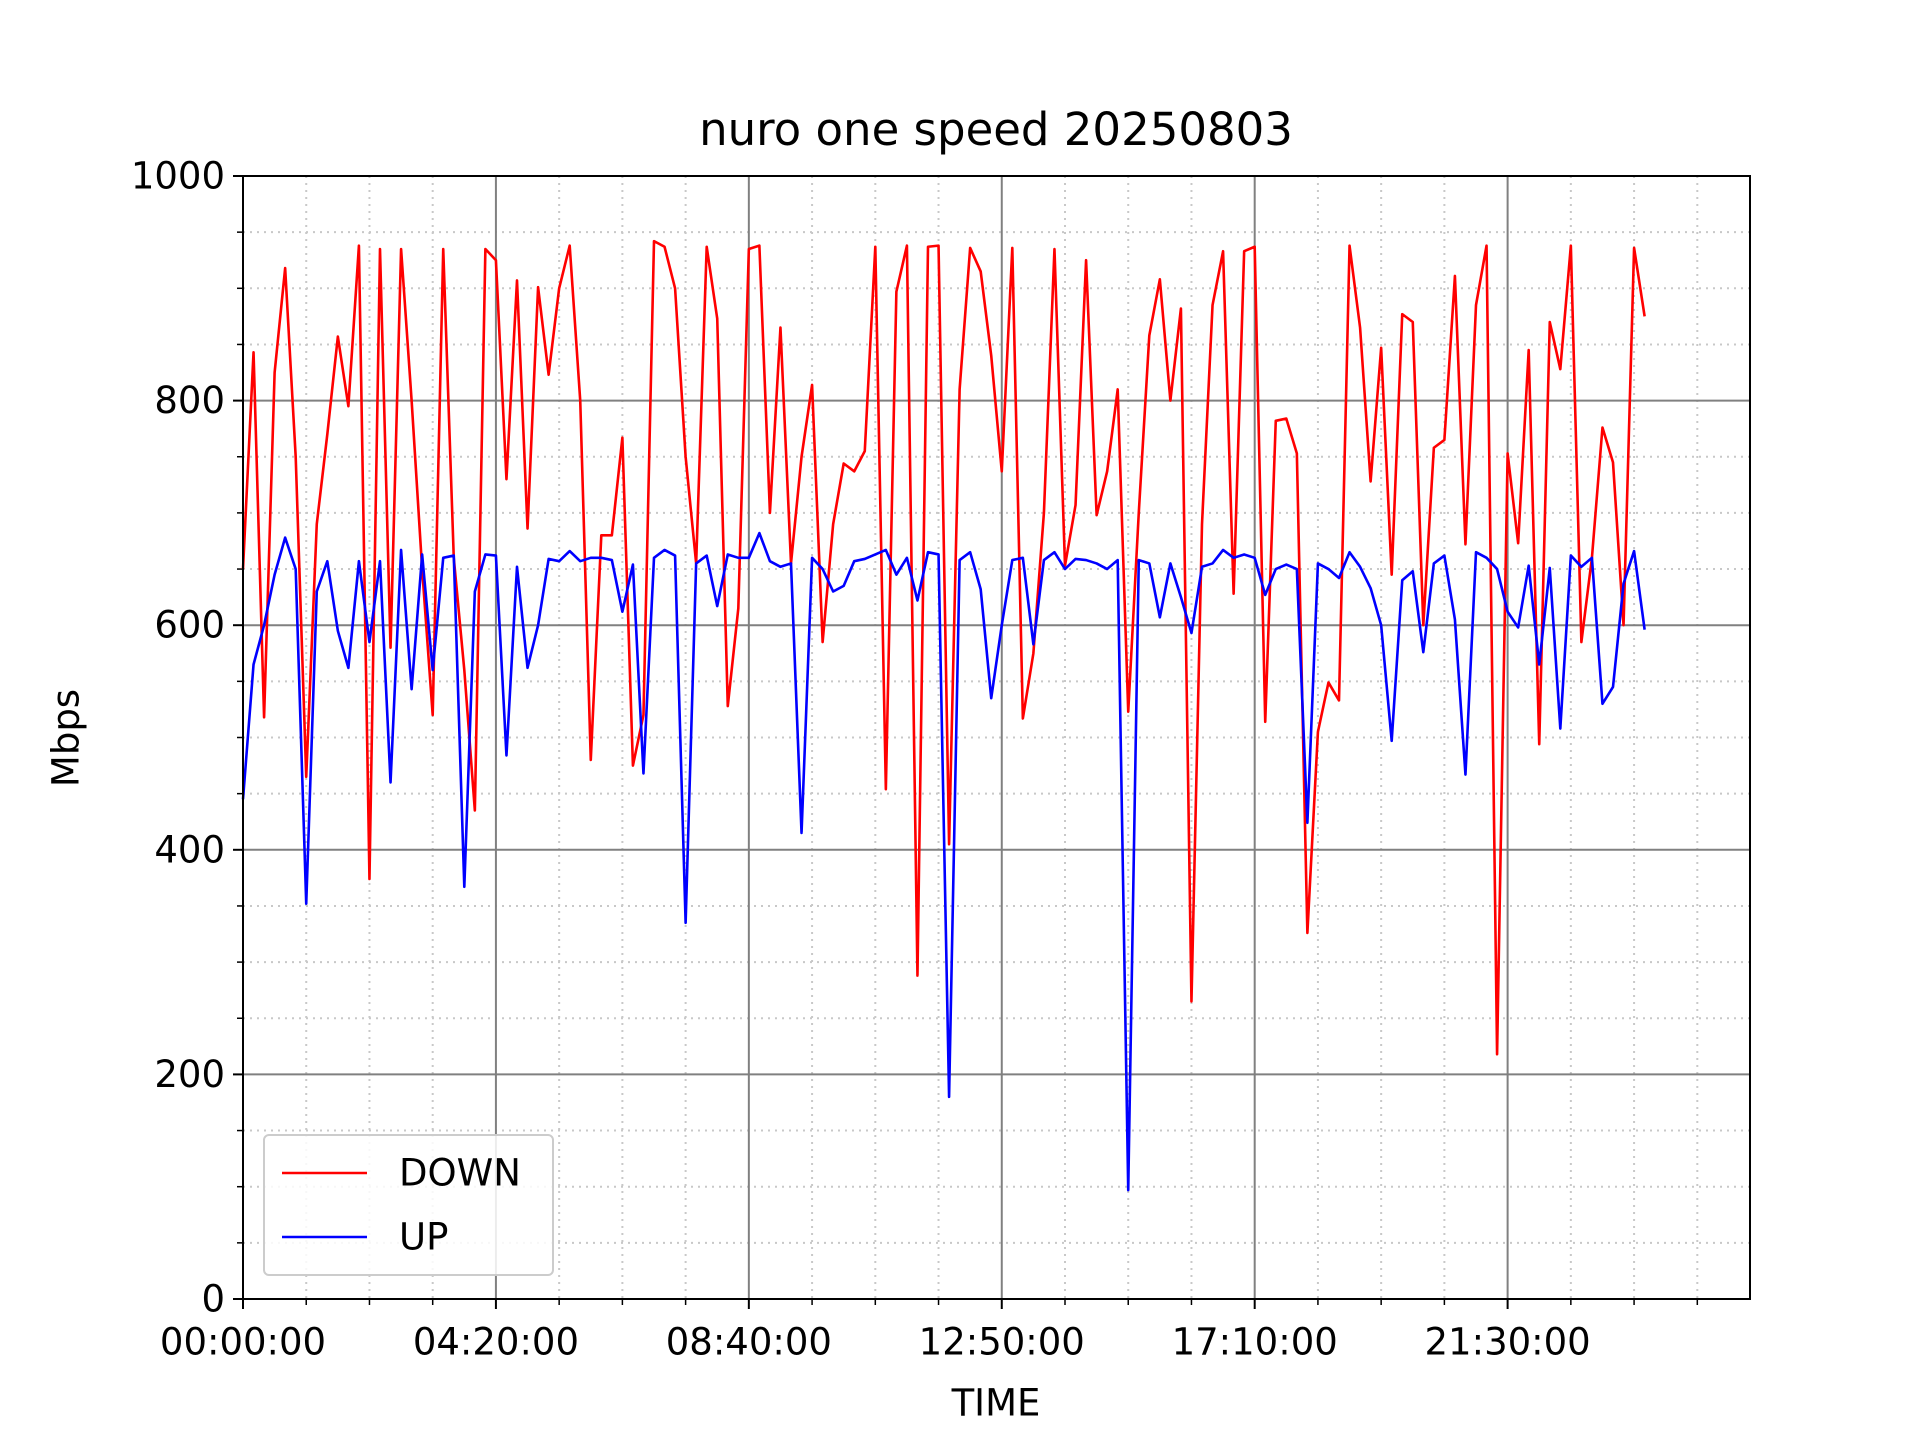  I want to click on y-axis-label: Mbps, so click(66, 738).